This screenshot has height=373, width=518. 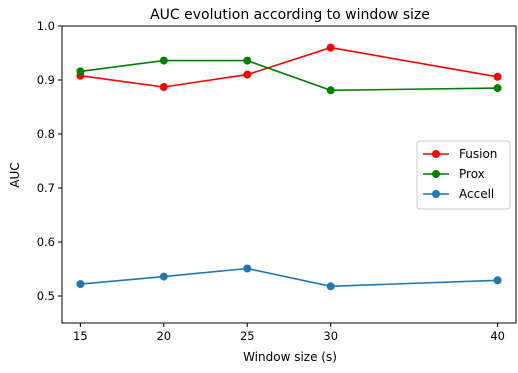 I want to click on y-axis-label: AUC, so click(x=15, y=174).